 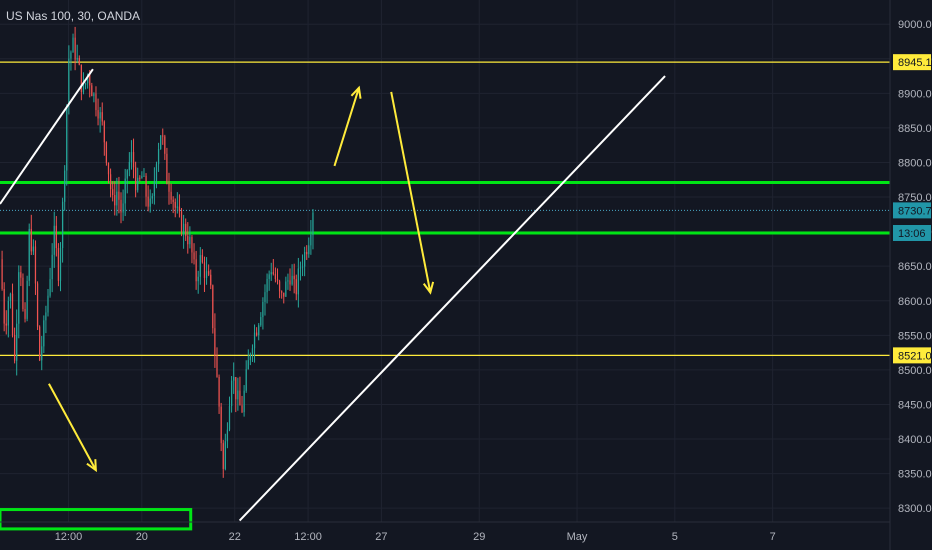 What do you see at coordinates (91, 466) in the screenshot?
I see `arrow-head` at bounding box center [91, 466].